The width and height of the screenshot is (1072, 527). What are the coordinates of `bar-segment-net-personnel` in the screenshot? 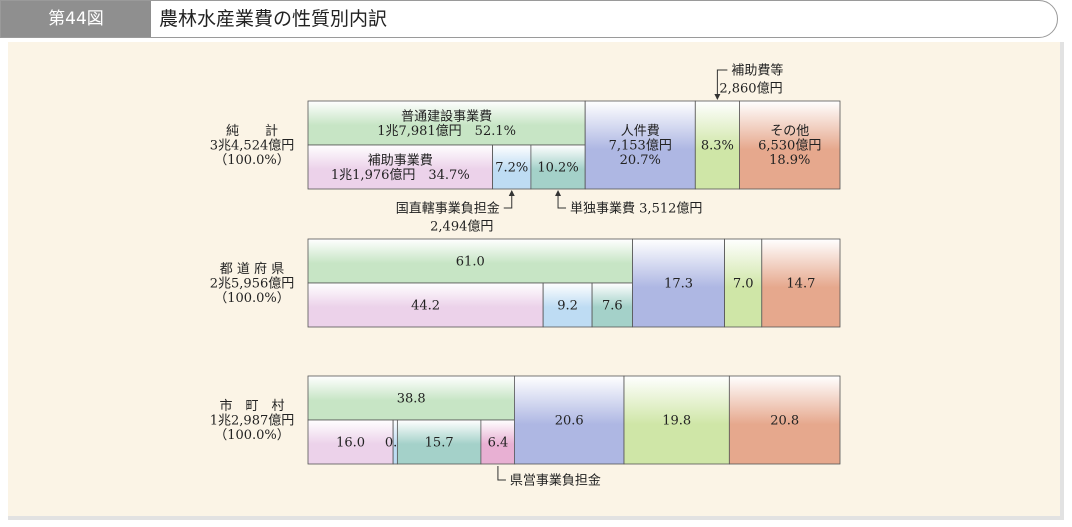 It's located at (640, 145).